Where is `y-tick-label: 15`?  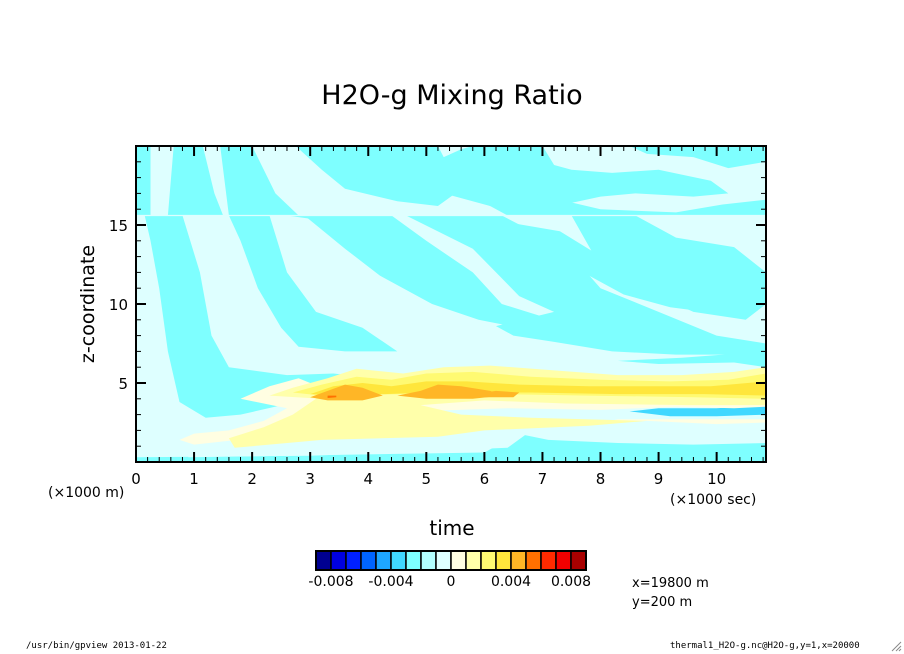
y-tick-label: 15 is located at coordinates (118, 226).